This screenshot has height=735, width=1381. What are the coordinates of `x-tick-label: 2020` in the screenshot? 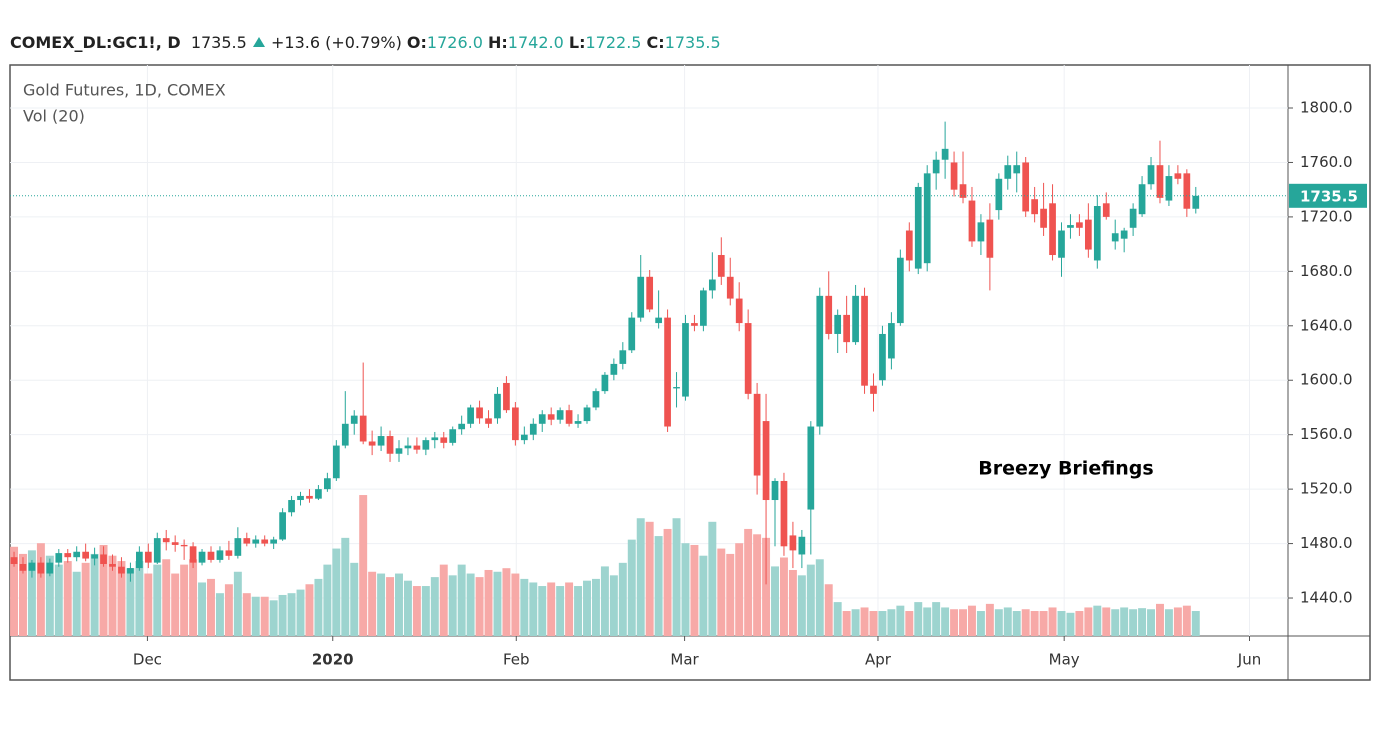 It's located at (333, 660).